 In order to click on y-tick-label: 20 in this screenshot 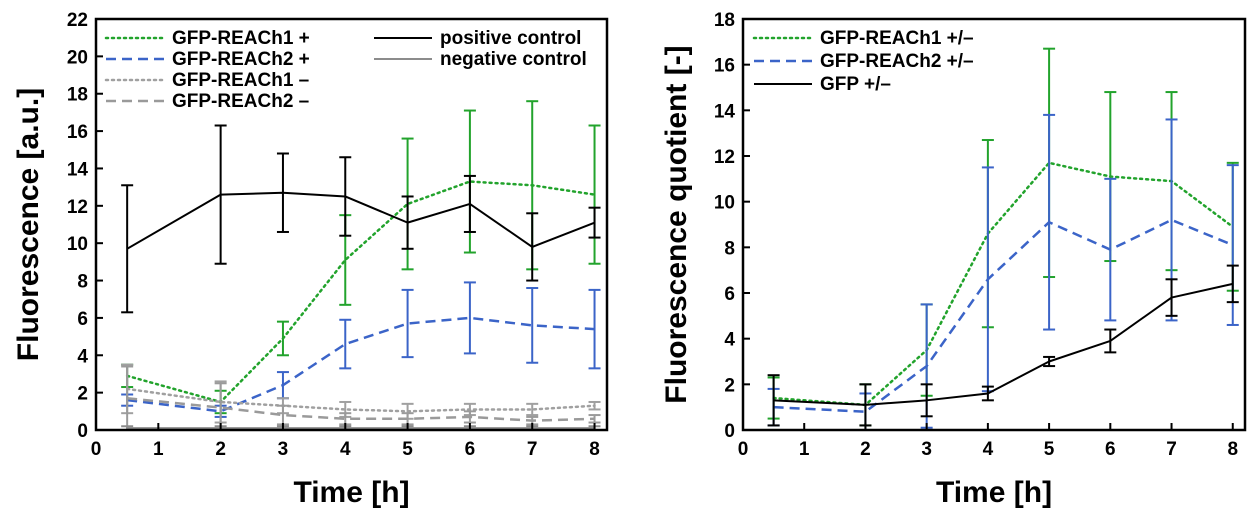, I will do `click(77, 57)`.